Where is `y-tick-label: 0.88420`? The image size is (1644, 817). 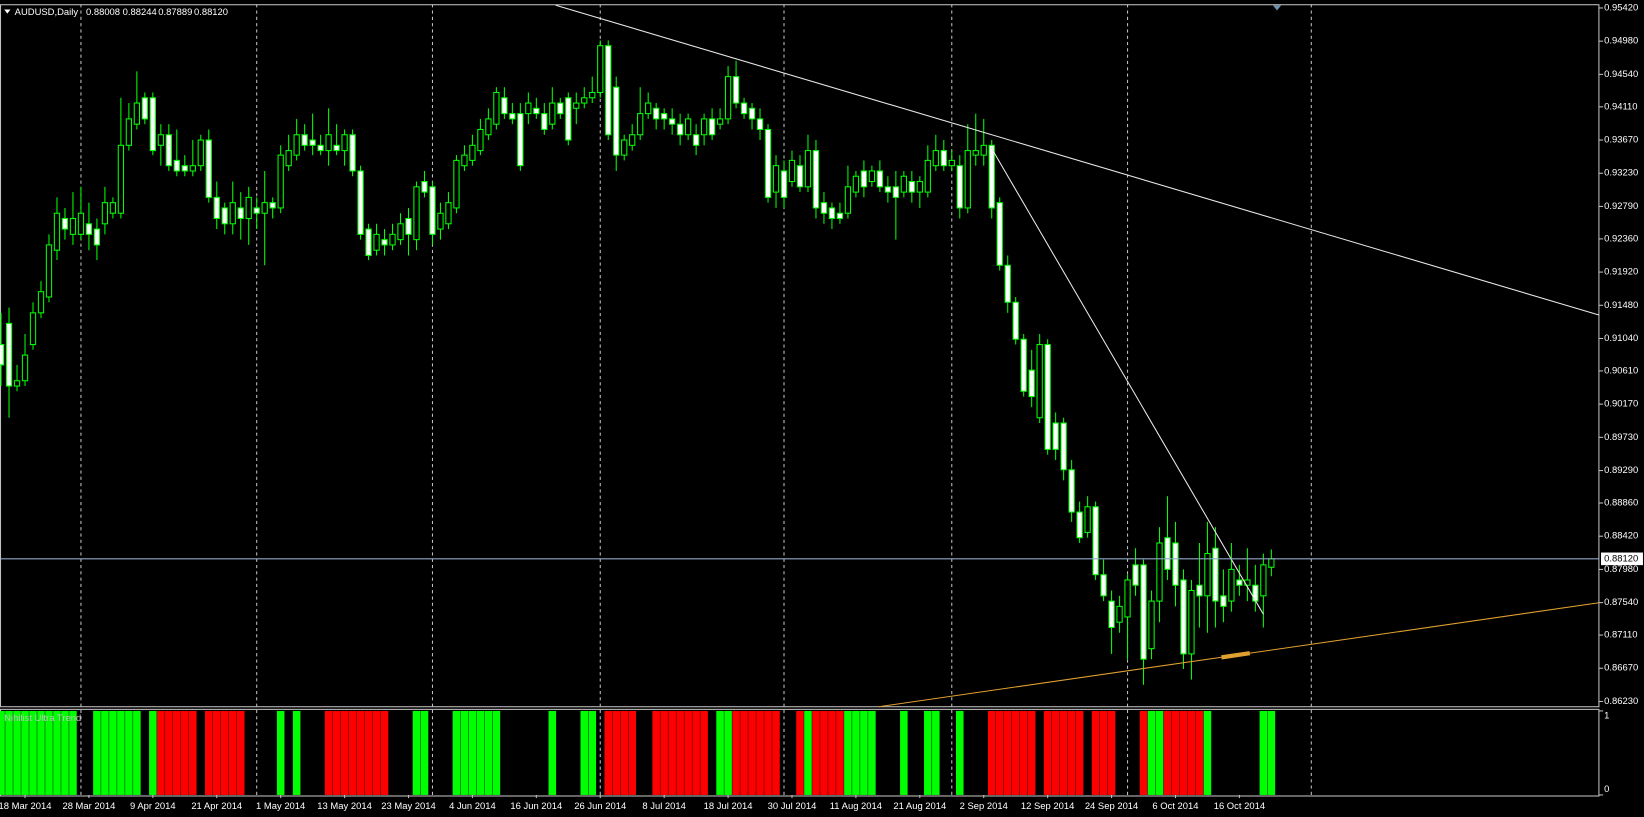 y-tick-label: 0.88420 is located at coordinates (1621, 536).